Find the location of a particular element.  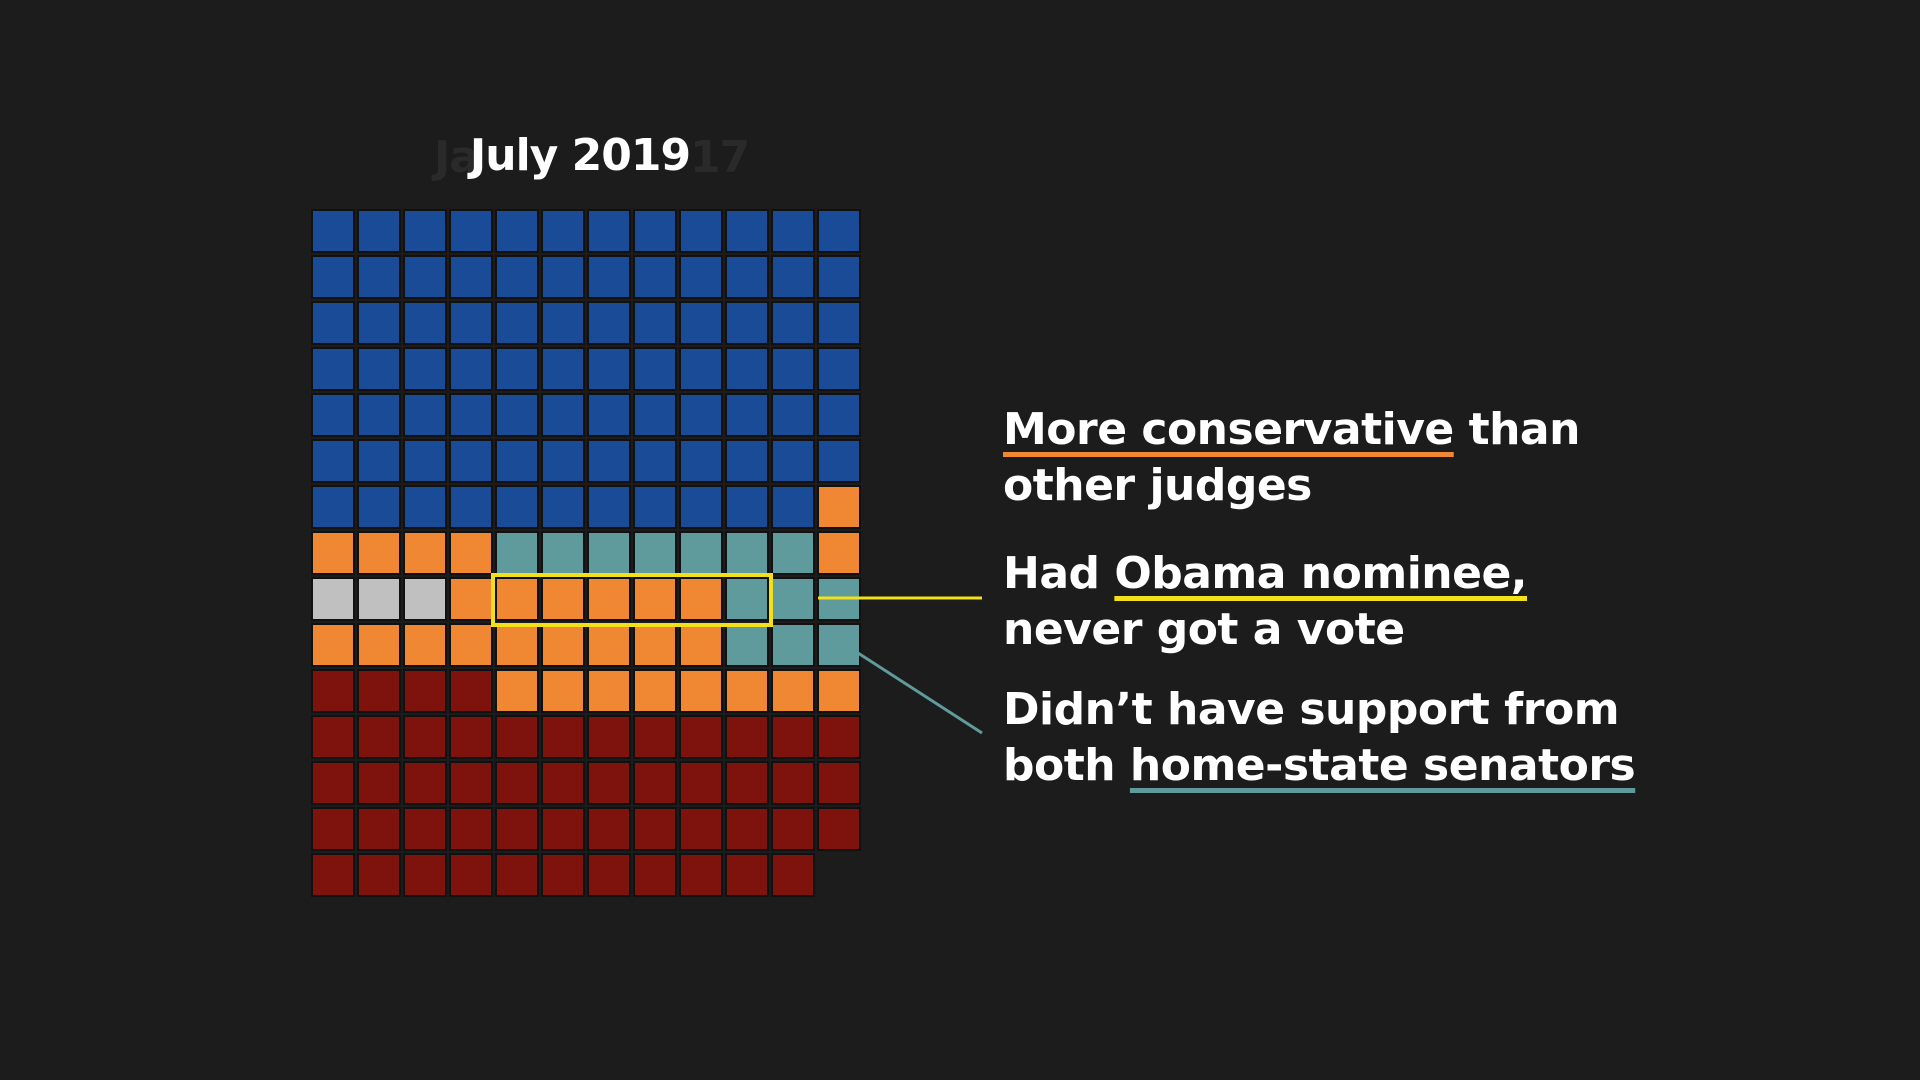

annotation-home-state-prefix: both is located at coordinates (1066, 765).